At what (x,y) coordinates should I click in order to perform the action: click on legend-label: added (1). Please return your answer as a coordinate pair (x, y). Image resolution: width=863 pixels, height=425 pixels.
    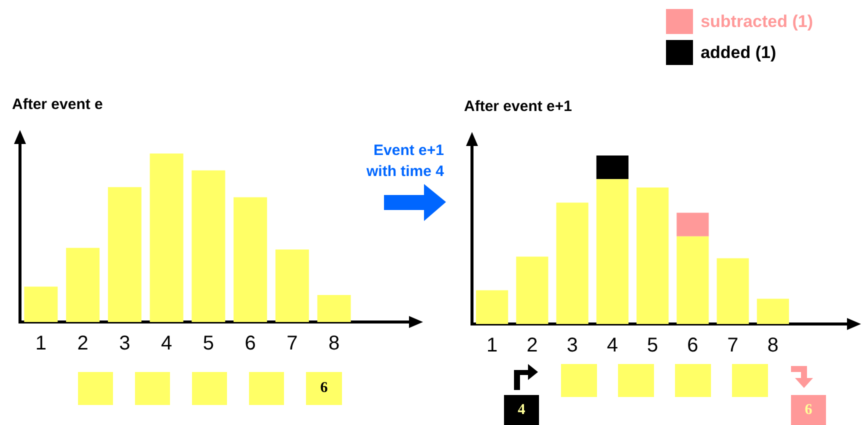
    Looking at the image, I should click on (738, 52).